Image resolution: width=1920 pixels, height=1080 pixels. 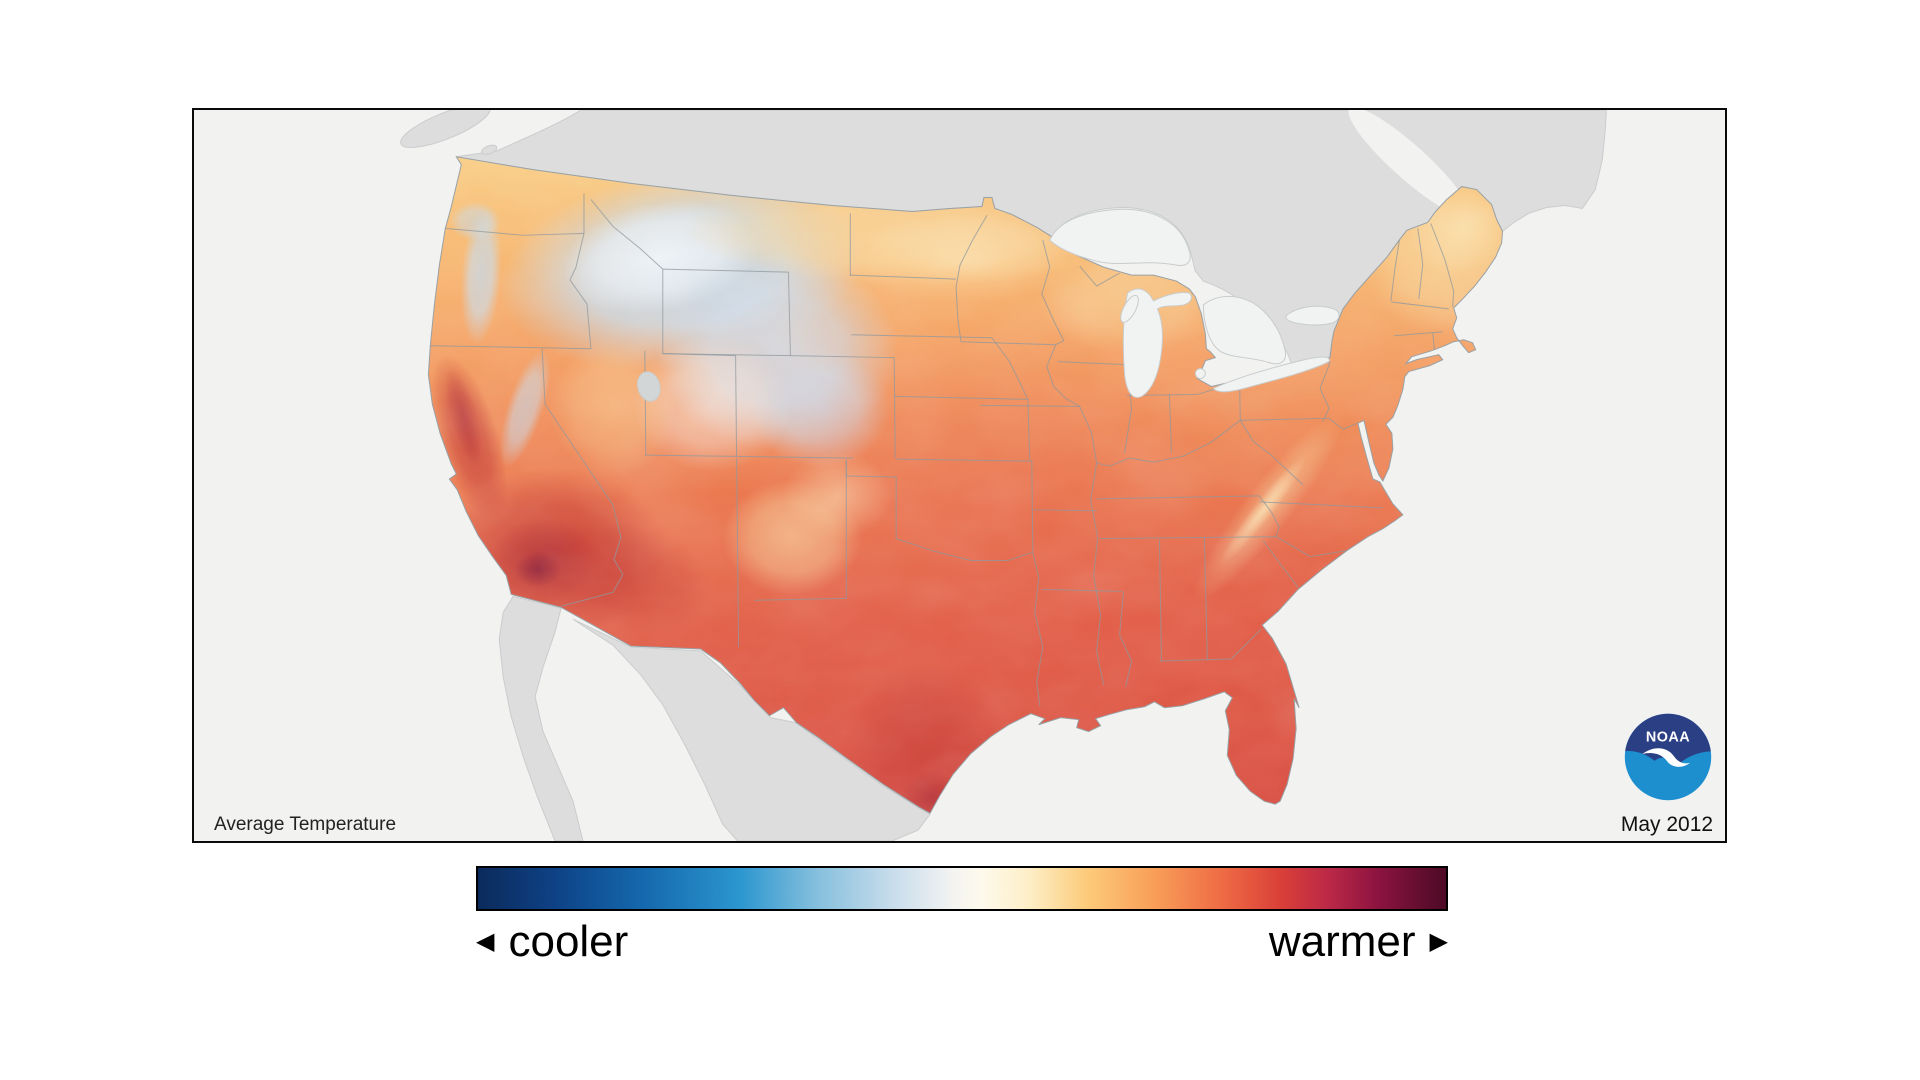 I want to click on cooler-label: cooler, so click(x=568, y=941).